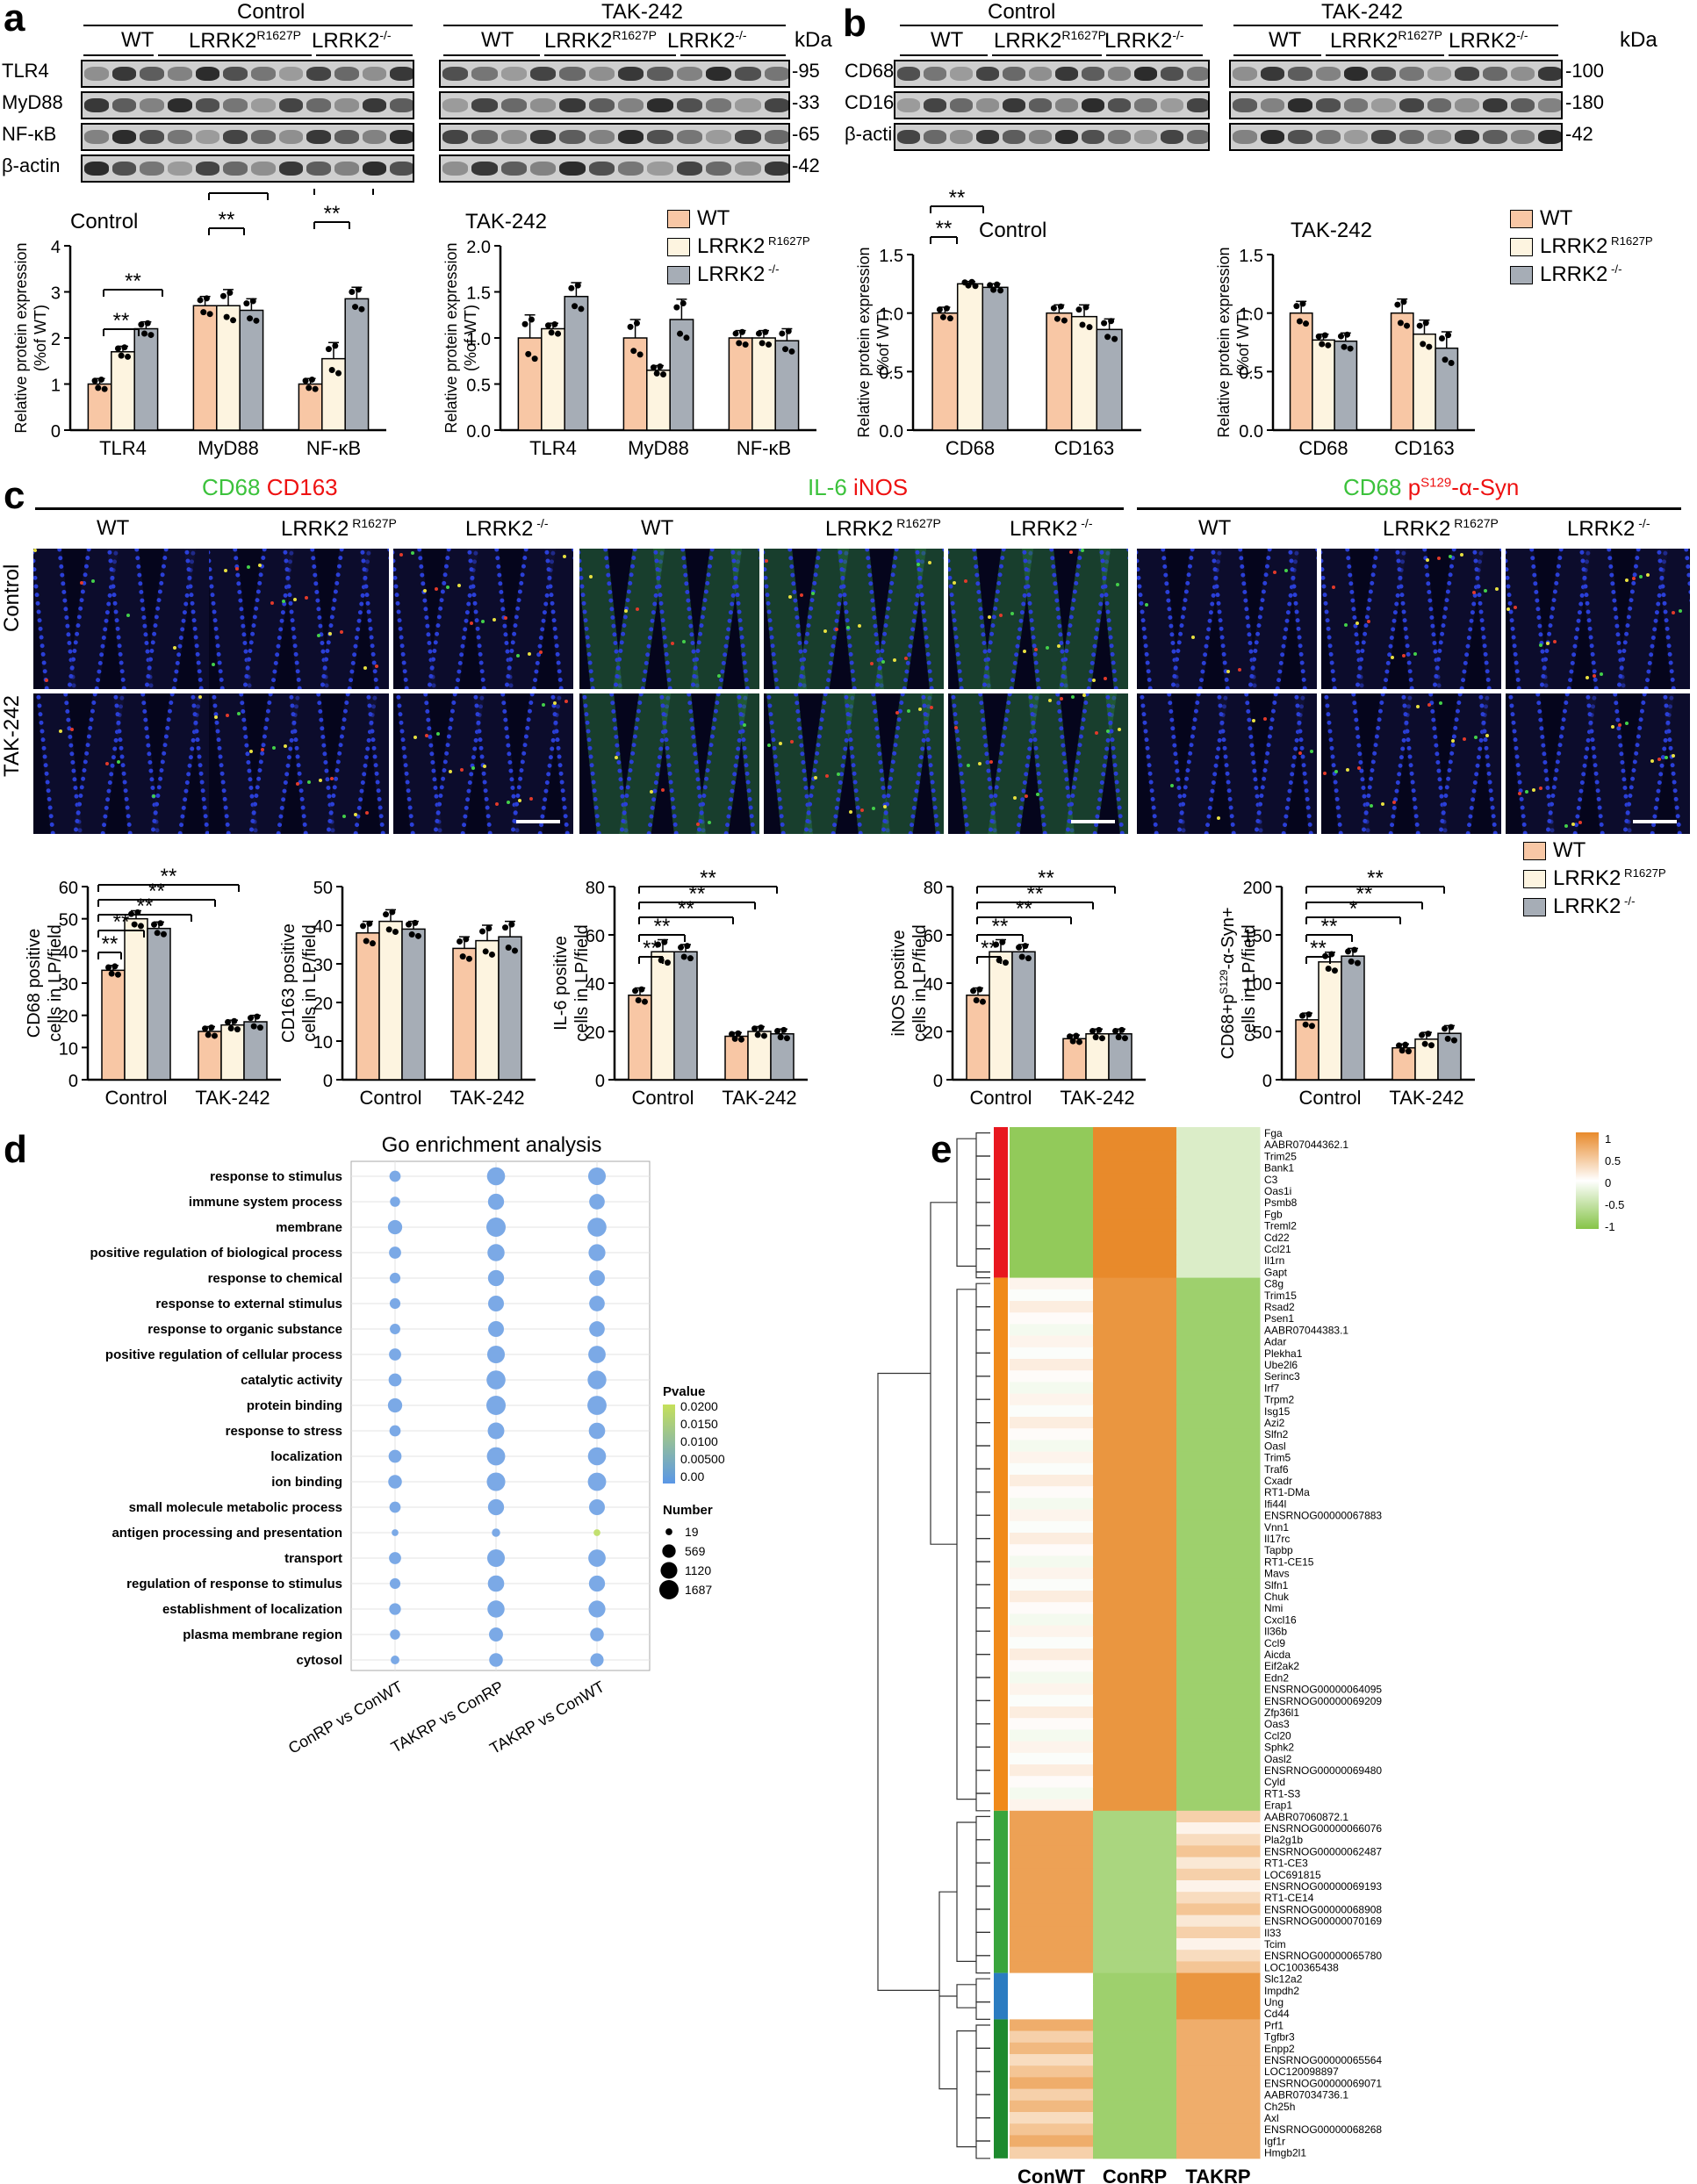  I want to click on micrograph, so click(299, 619).